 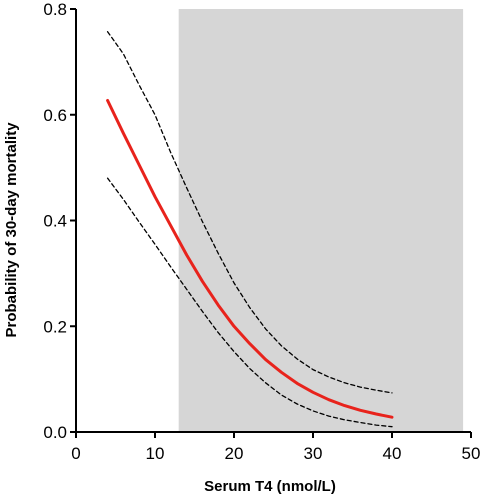 I want to click on x-tick-label: 10, so click(x=155, y=453).